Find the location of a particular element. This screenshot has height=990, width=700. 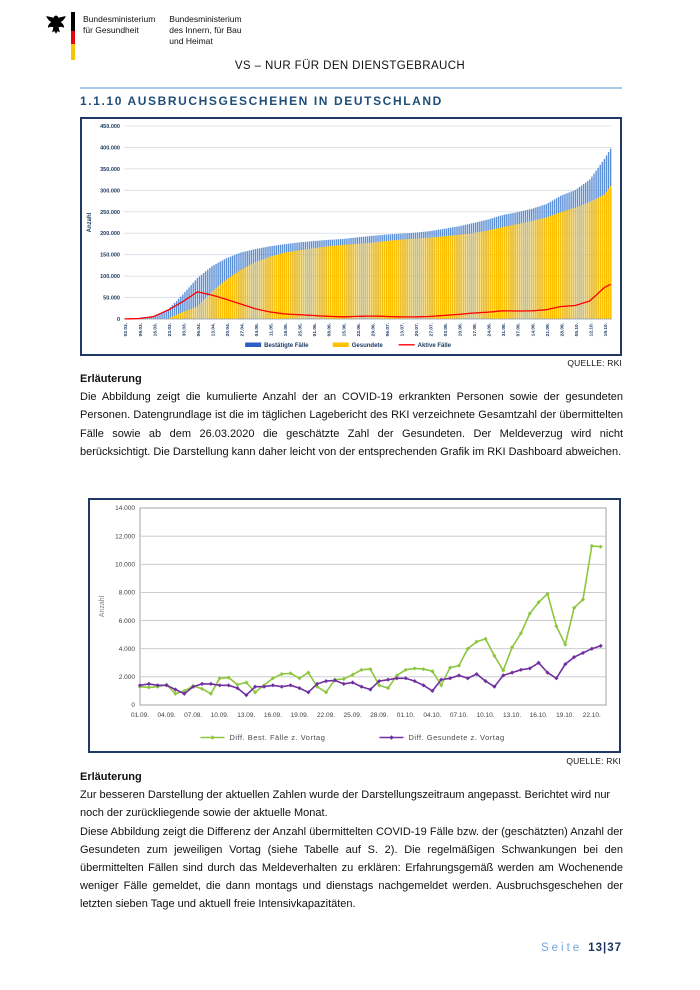

svg-text: 13.04. is located at coordinates (214, 329).